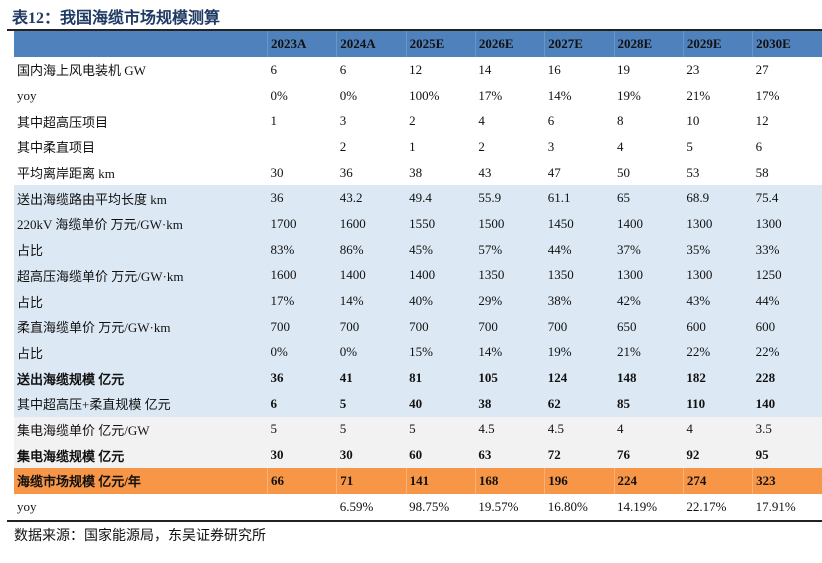 The height and width of the screenshot is (563, 822). I want to click on table-row: 国内海上风电装机 GW 6 6 12 14 16 19 23 27, so click(418, 70).